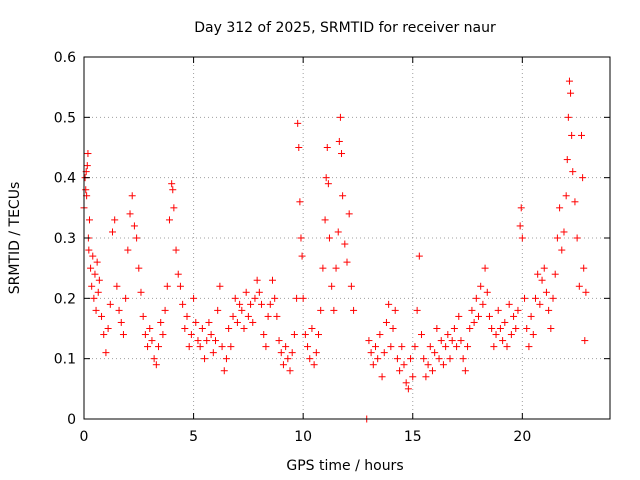 This screenshot has height=480, width=640. What do you see at coordinates (65, 118) in the screenshot?
I see `y-tick-label: 0.5` at bounding box center [65, 118].